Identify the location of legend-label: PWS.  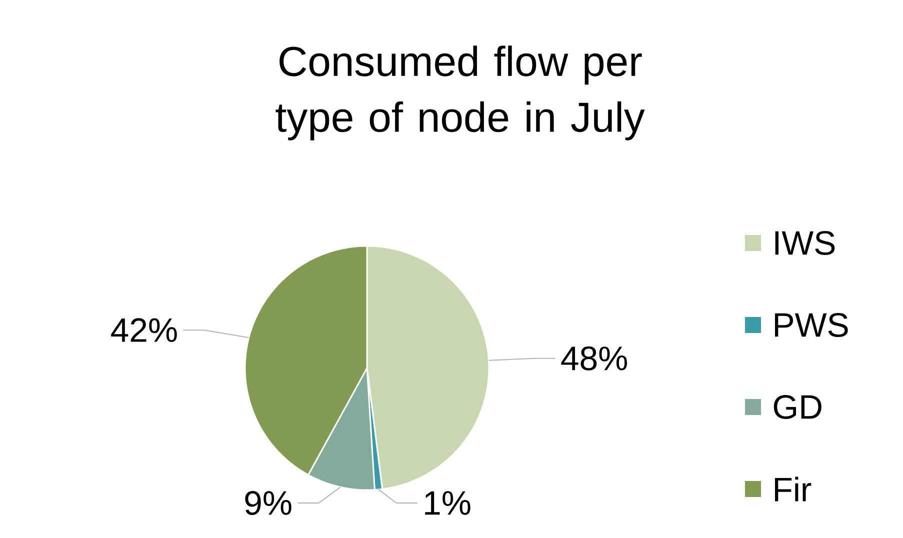
(811, 325).